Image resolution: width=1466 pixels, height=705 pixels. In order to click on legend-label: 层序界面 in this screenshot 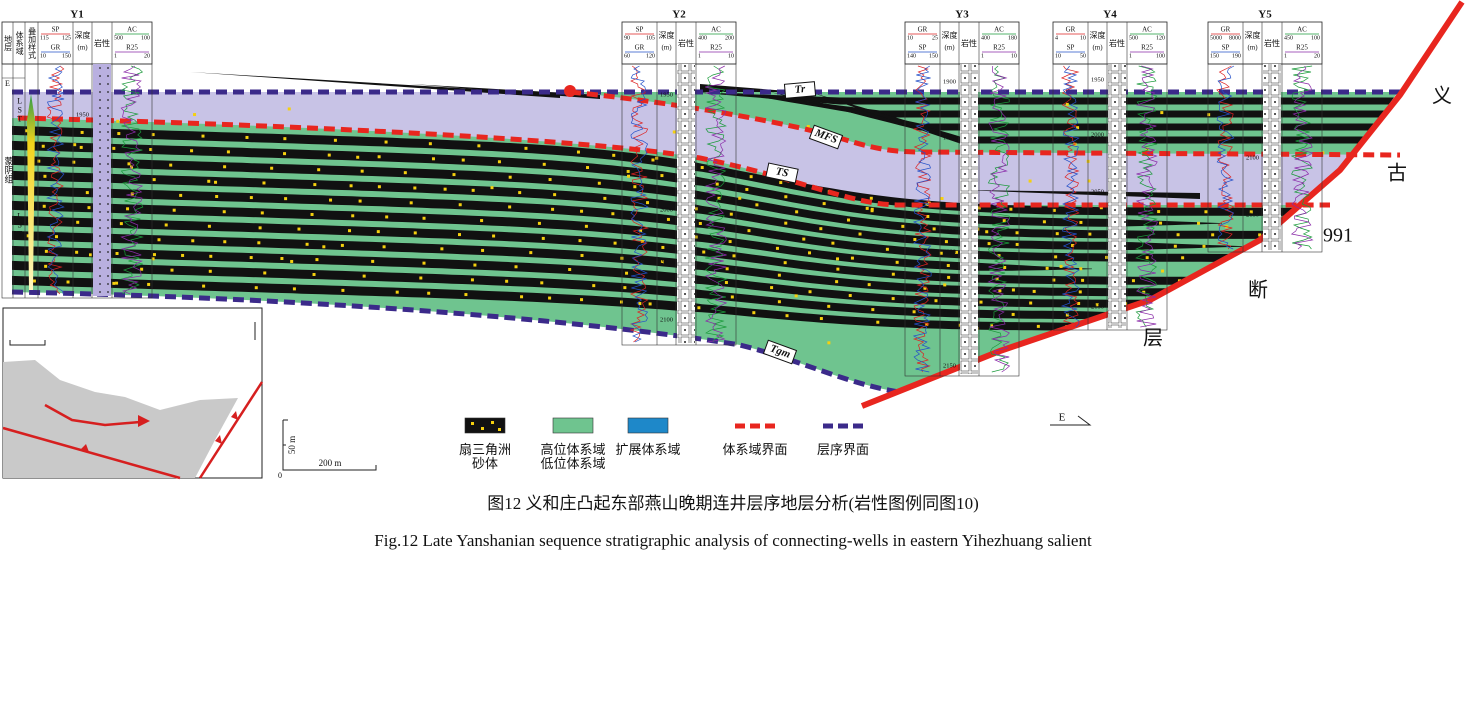, I will do `click(843, 449)`.